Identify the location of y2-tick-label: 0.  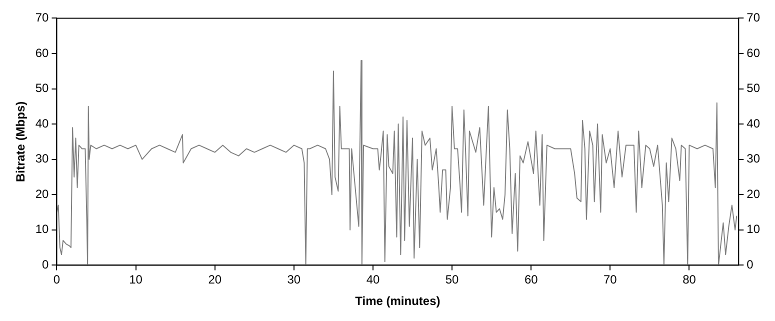
(750, 265).